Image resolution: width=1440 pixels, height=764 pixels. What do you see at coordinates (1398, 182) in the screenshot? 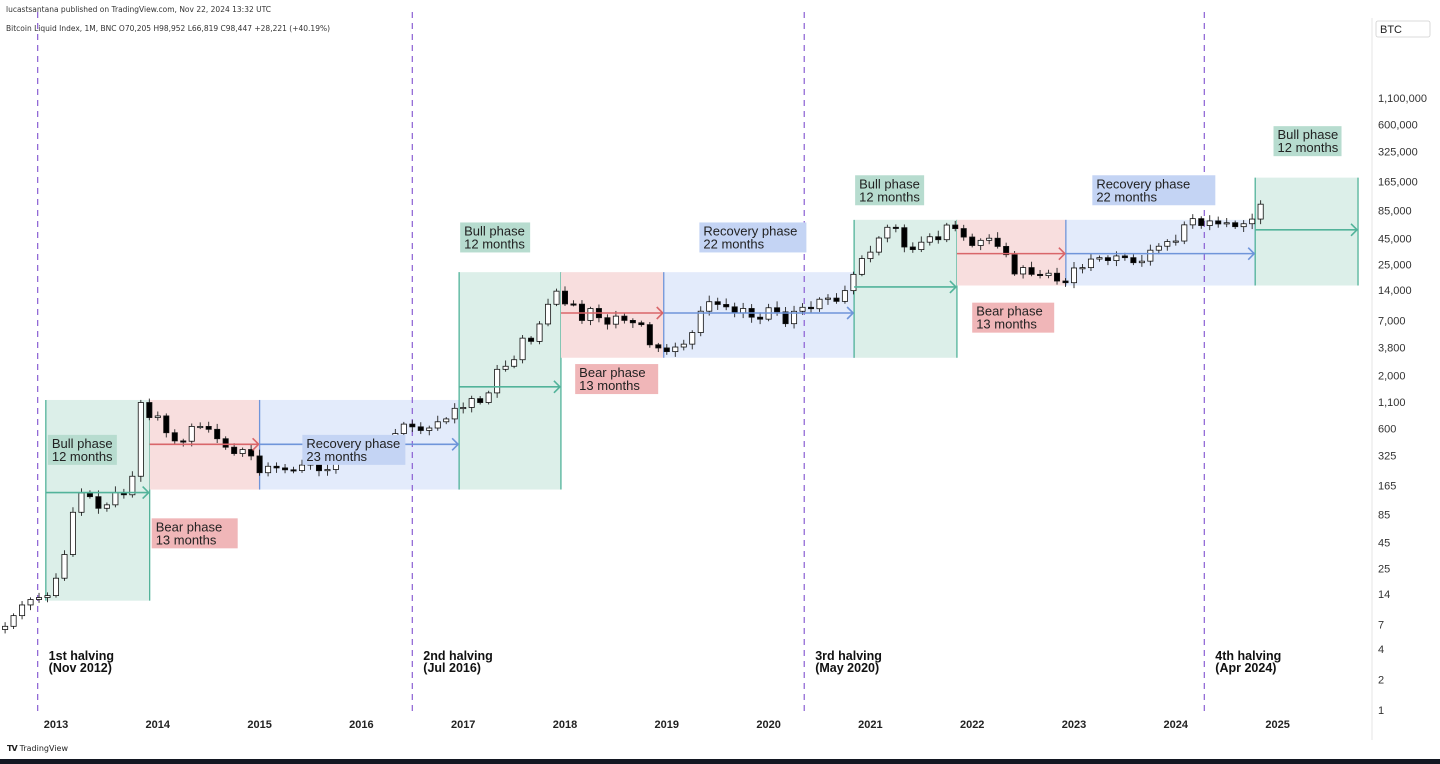
I see `price-tick-label: 165,000` at bounding box center [1398, 182].